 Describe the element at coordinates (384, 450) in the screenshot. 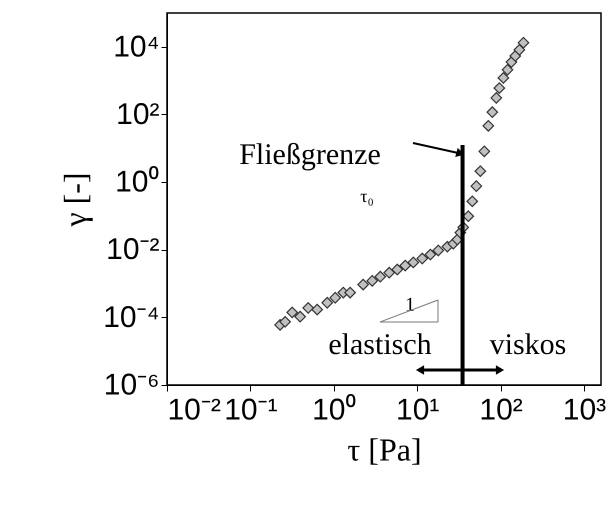

I see `x-axis-title: τ [Pa]` at that location.